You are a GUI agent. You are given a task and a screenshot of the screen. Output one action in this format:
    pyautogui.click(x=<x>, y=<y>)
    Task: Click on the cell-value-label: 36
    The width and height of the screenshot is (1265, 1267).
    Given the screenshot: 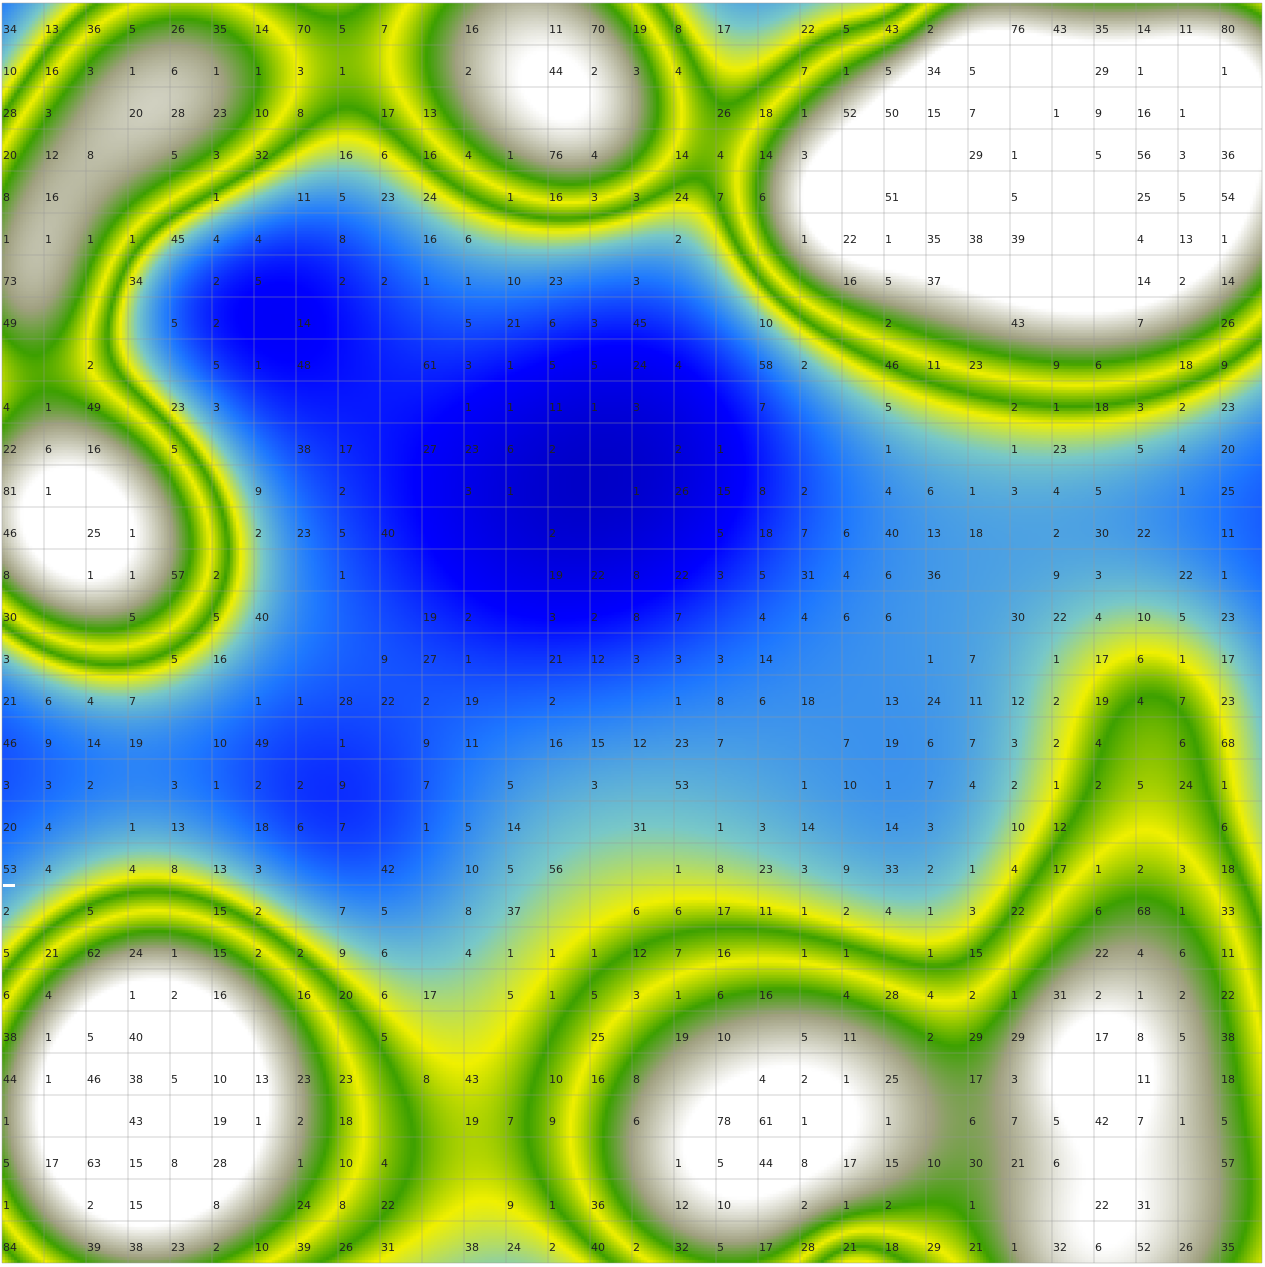 What is the action you would take?
    pyautogui.click(x=598, y=1205)
    